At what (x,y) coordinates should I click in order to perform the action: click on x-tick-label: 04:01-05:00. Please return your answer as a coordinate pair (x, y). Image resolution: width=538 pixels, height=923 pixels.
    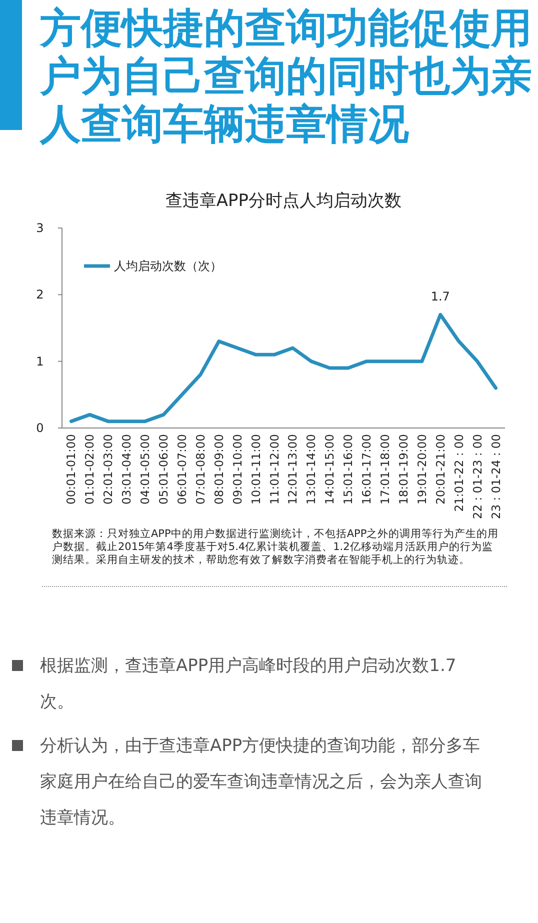
    Looking at the image, I should click on (145, 469).